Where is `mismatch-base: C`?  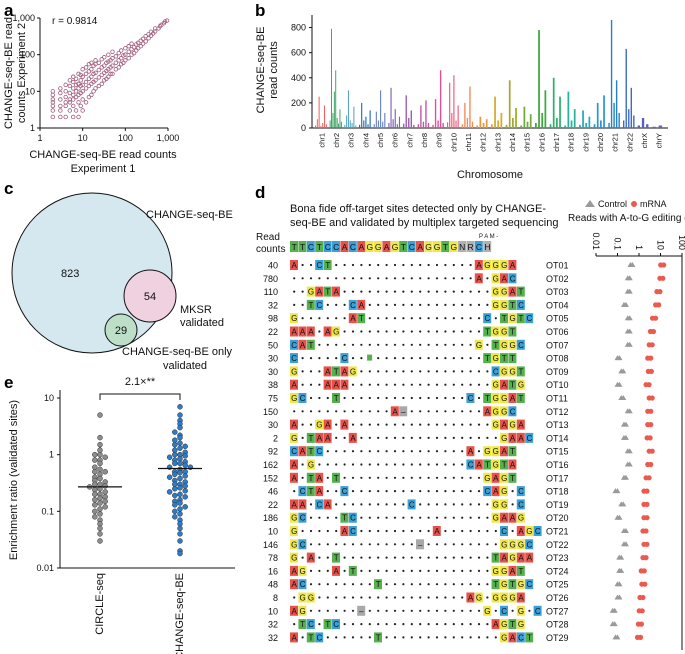 mismatch-base: C is located at coordinates (336, 624).